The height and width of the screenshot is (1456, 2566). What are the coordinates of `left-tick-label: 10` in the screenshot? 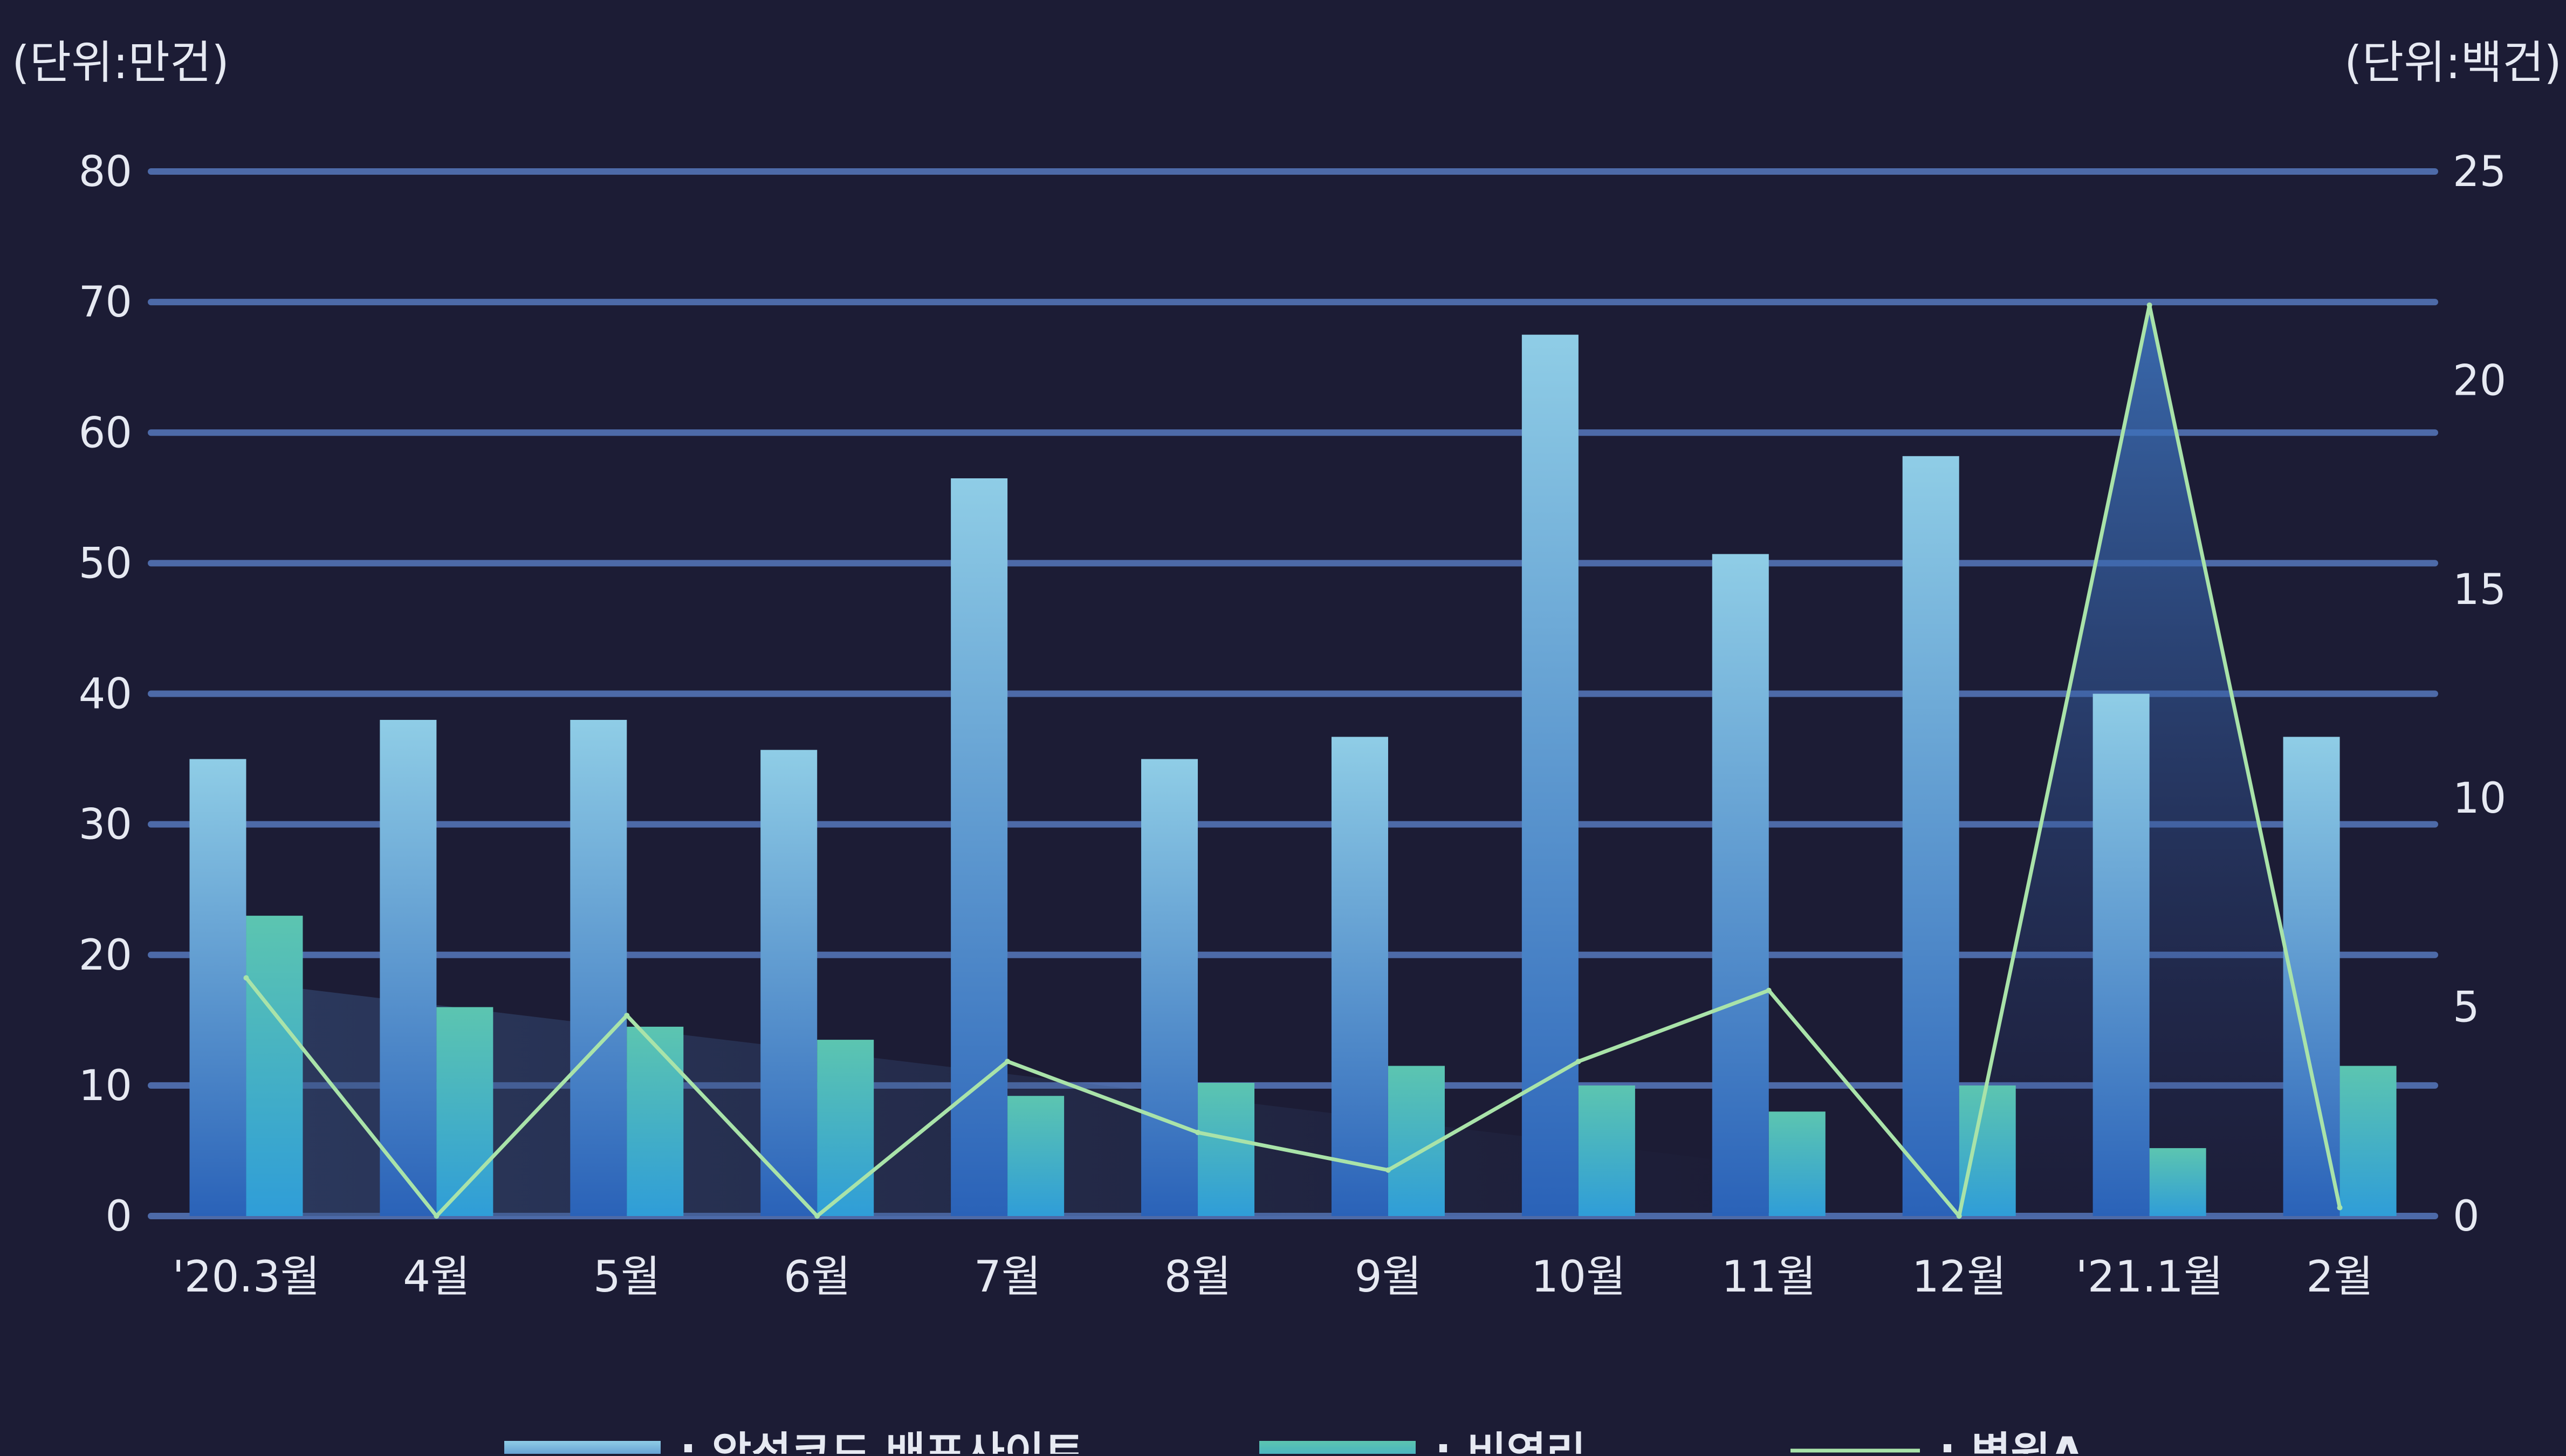 It's located at (105, 1086).